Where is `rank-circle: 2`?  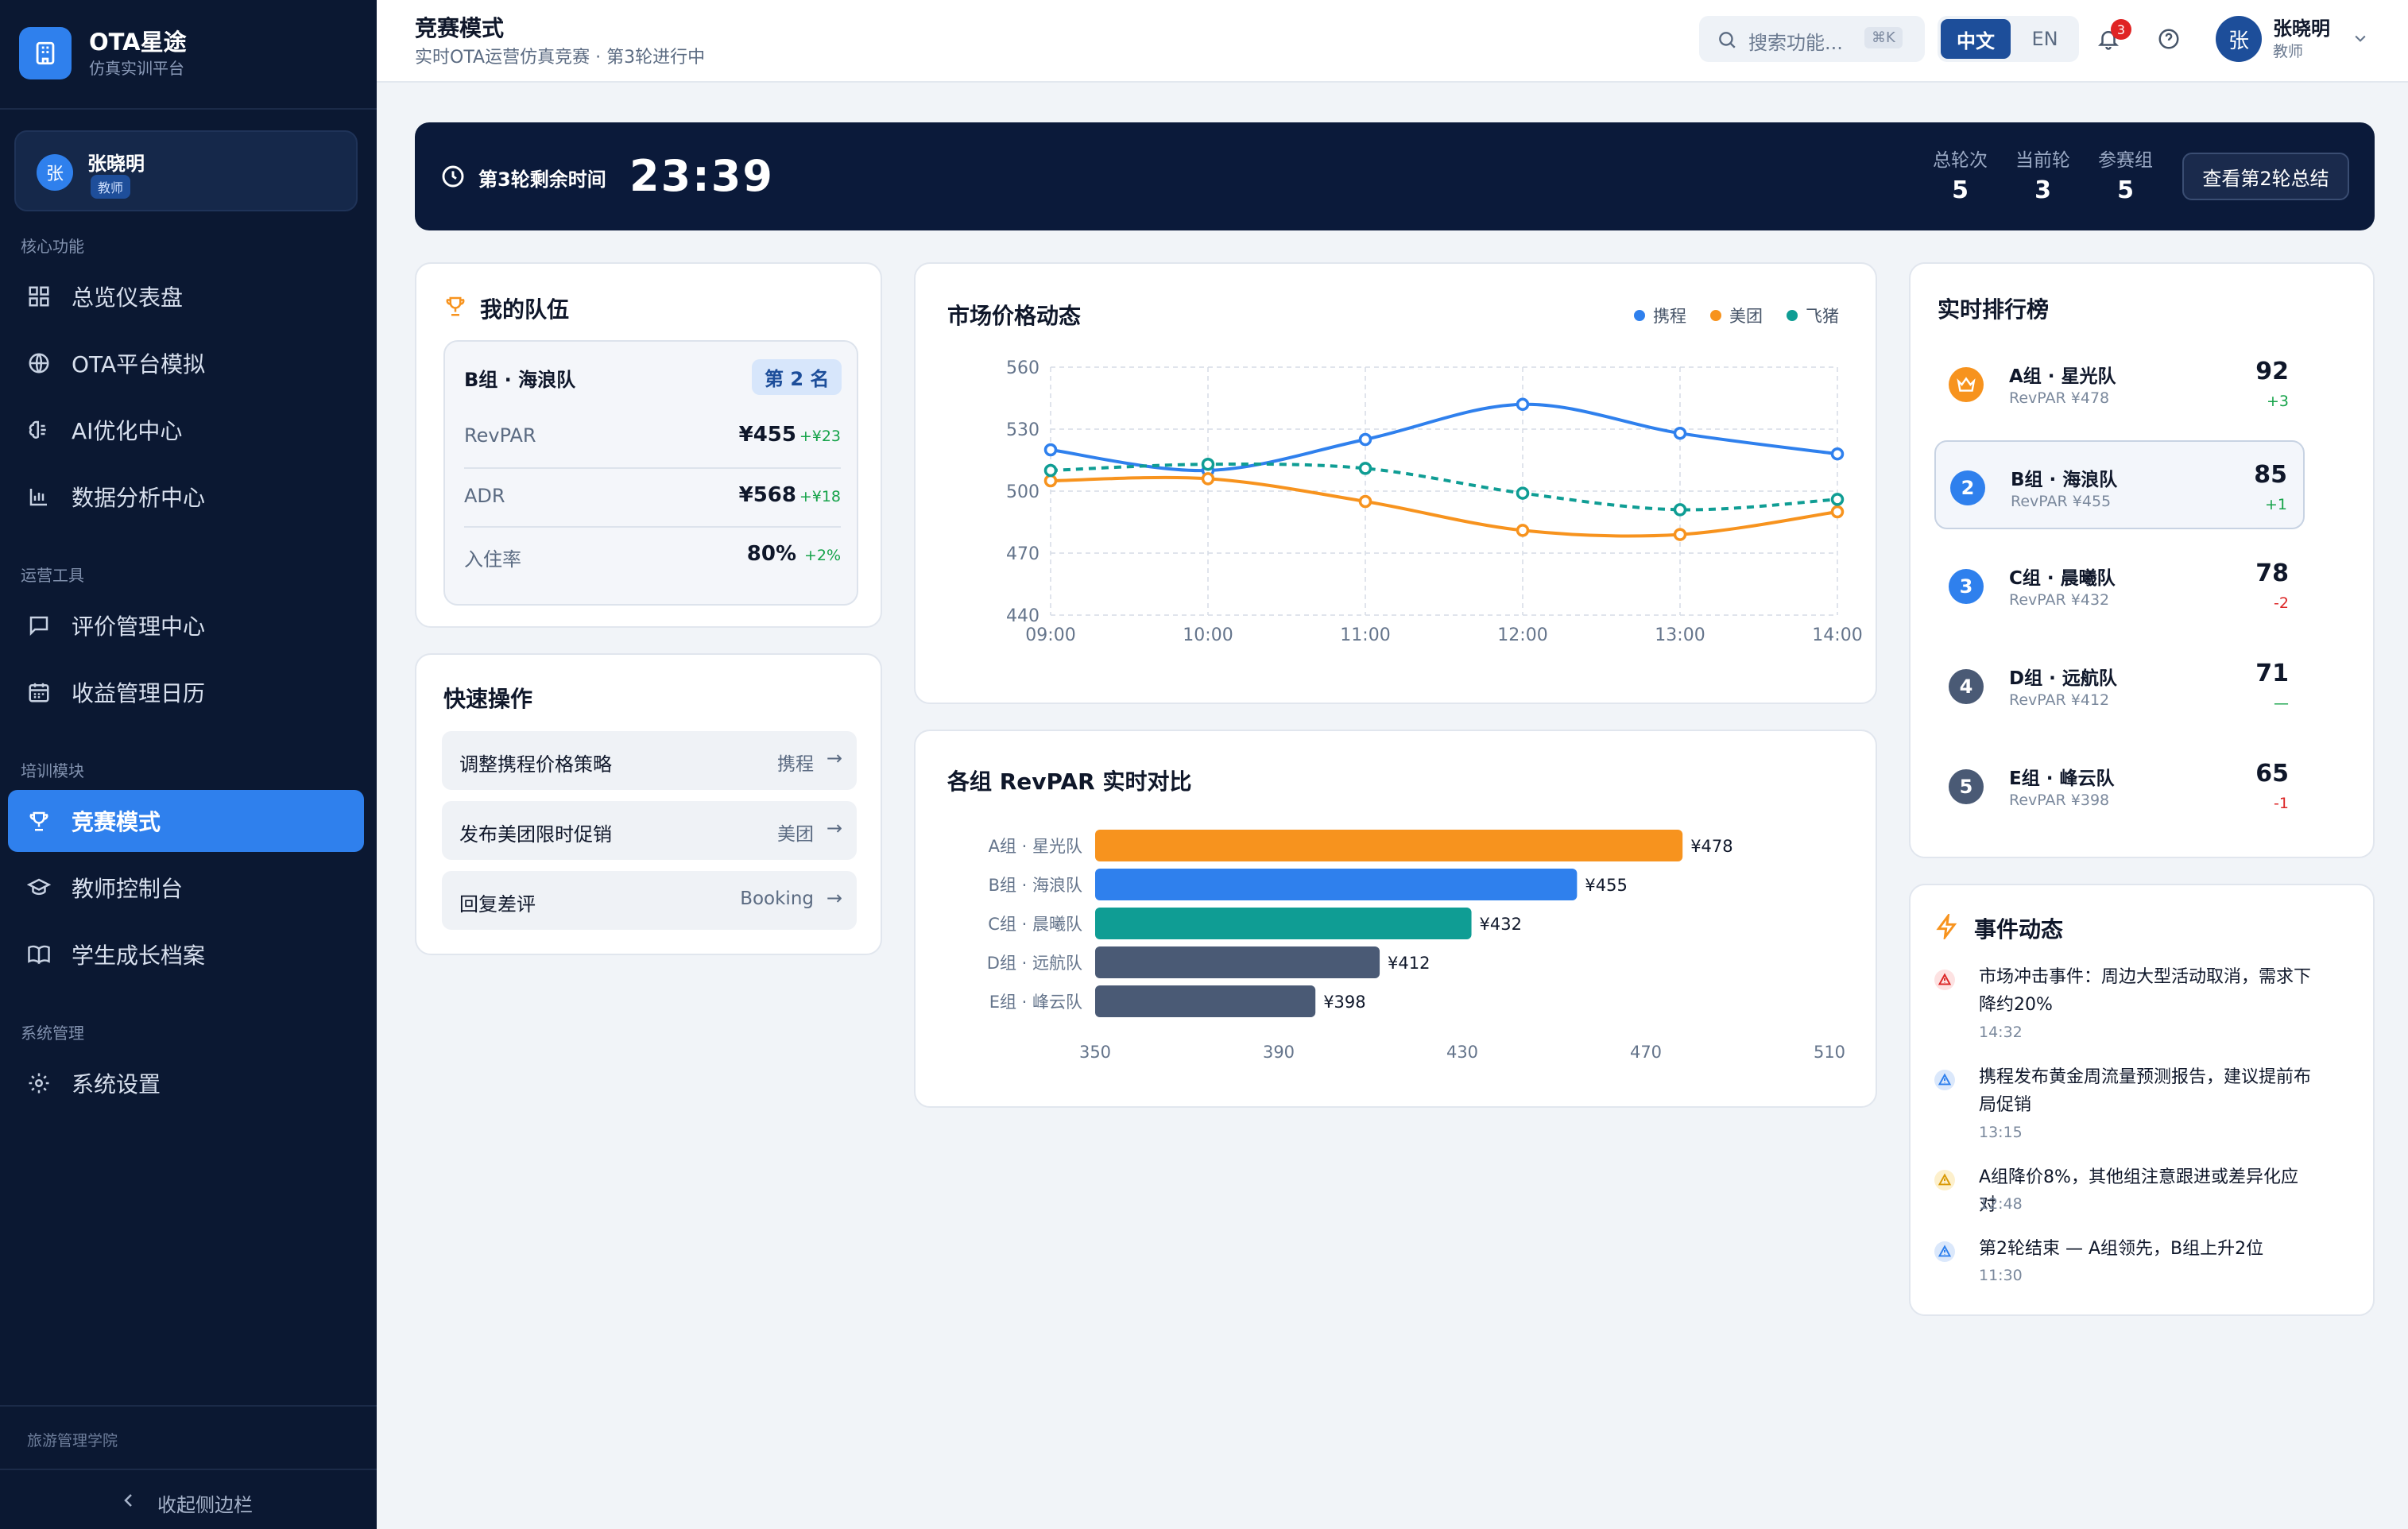 rank-circle: 2 is located at coordinates (1968, 488).